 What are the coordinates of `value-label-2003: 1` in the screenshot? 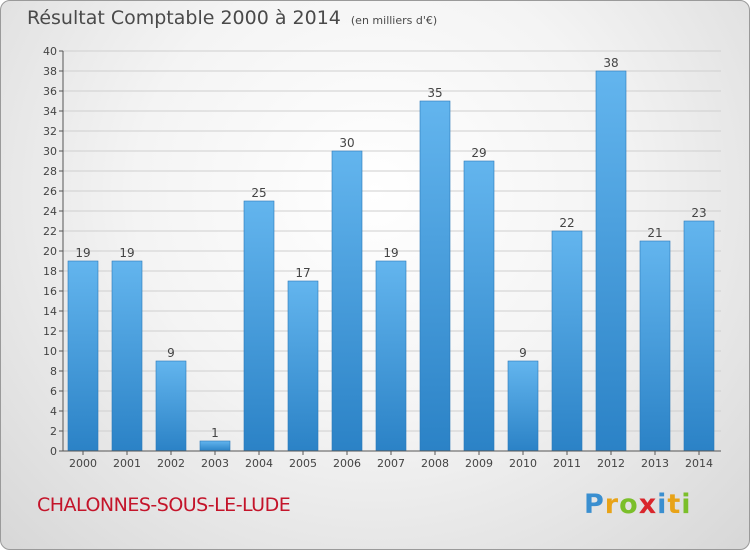 It's located at (215, 433).